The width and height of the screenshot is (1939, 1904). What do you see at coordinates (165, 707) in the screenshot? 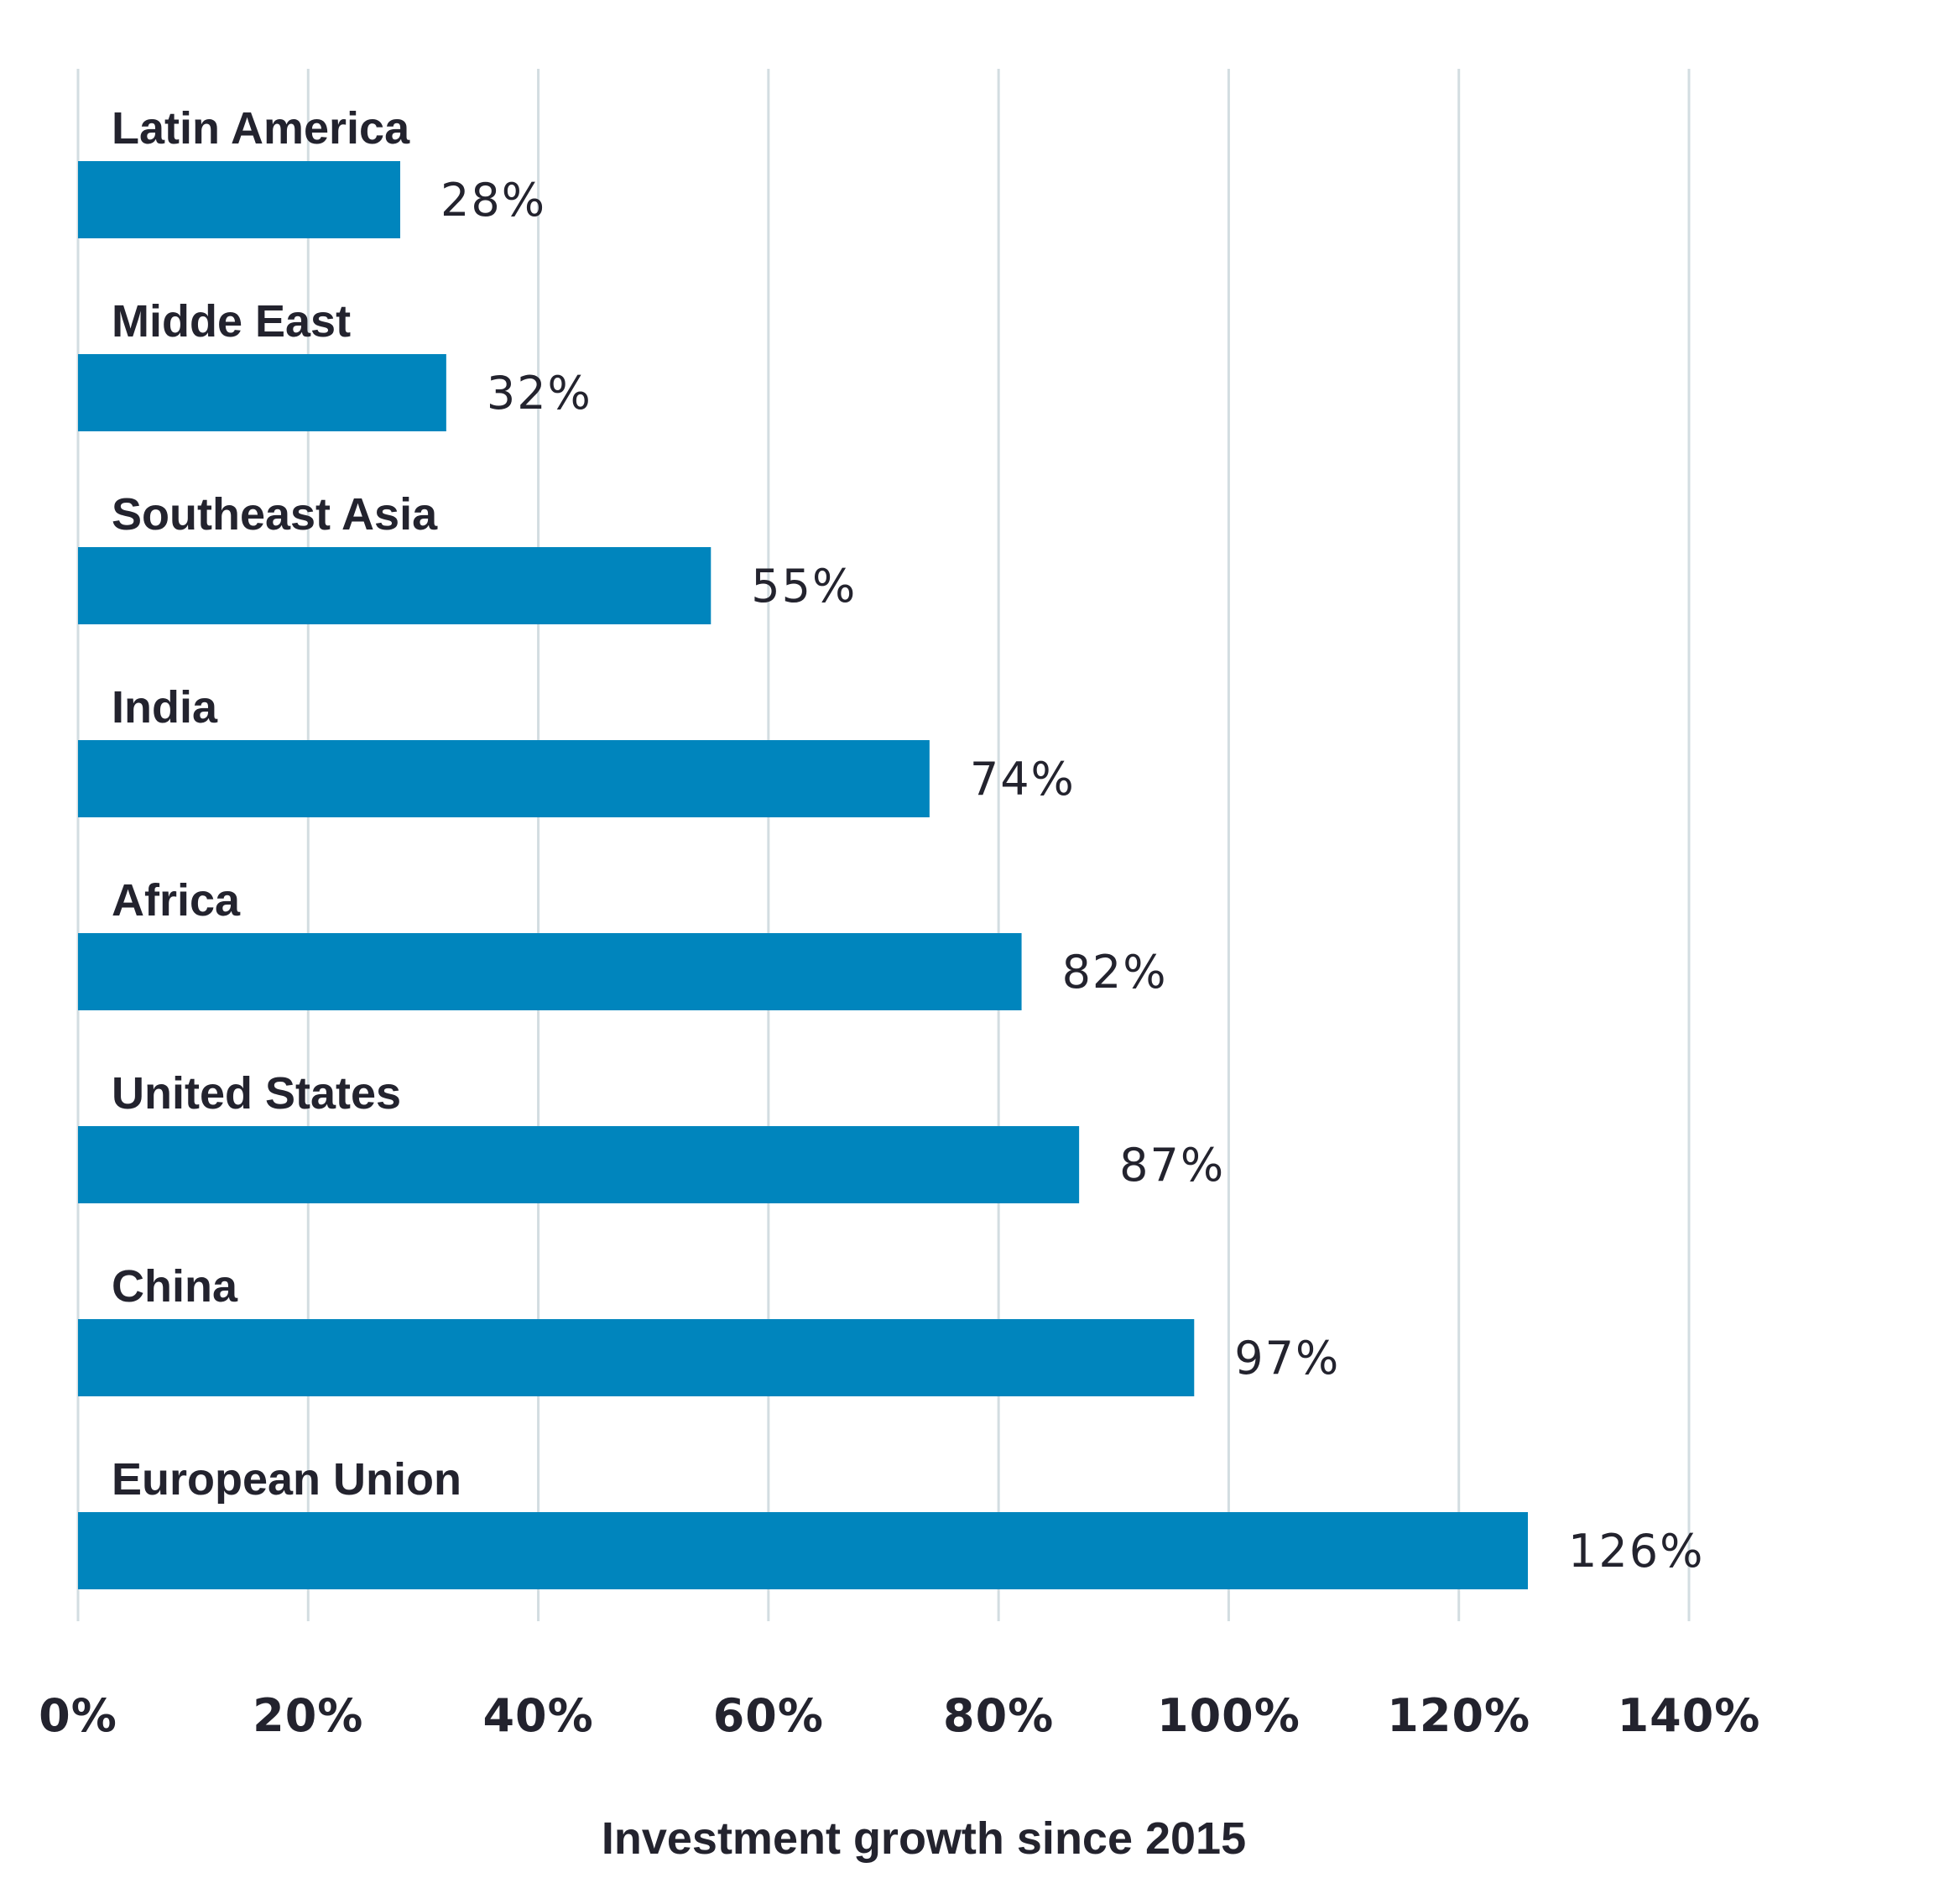
I see `category-label: India` at bounding box center [165, 707].